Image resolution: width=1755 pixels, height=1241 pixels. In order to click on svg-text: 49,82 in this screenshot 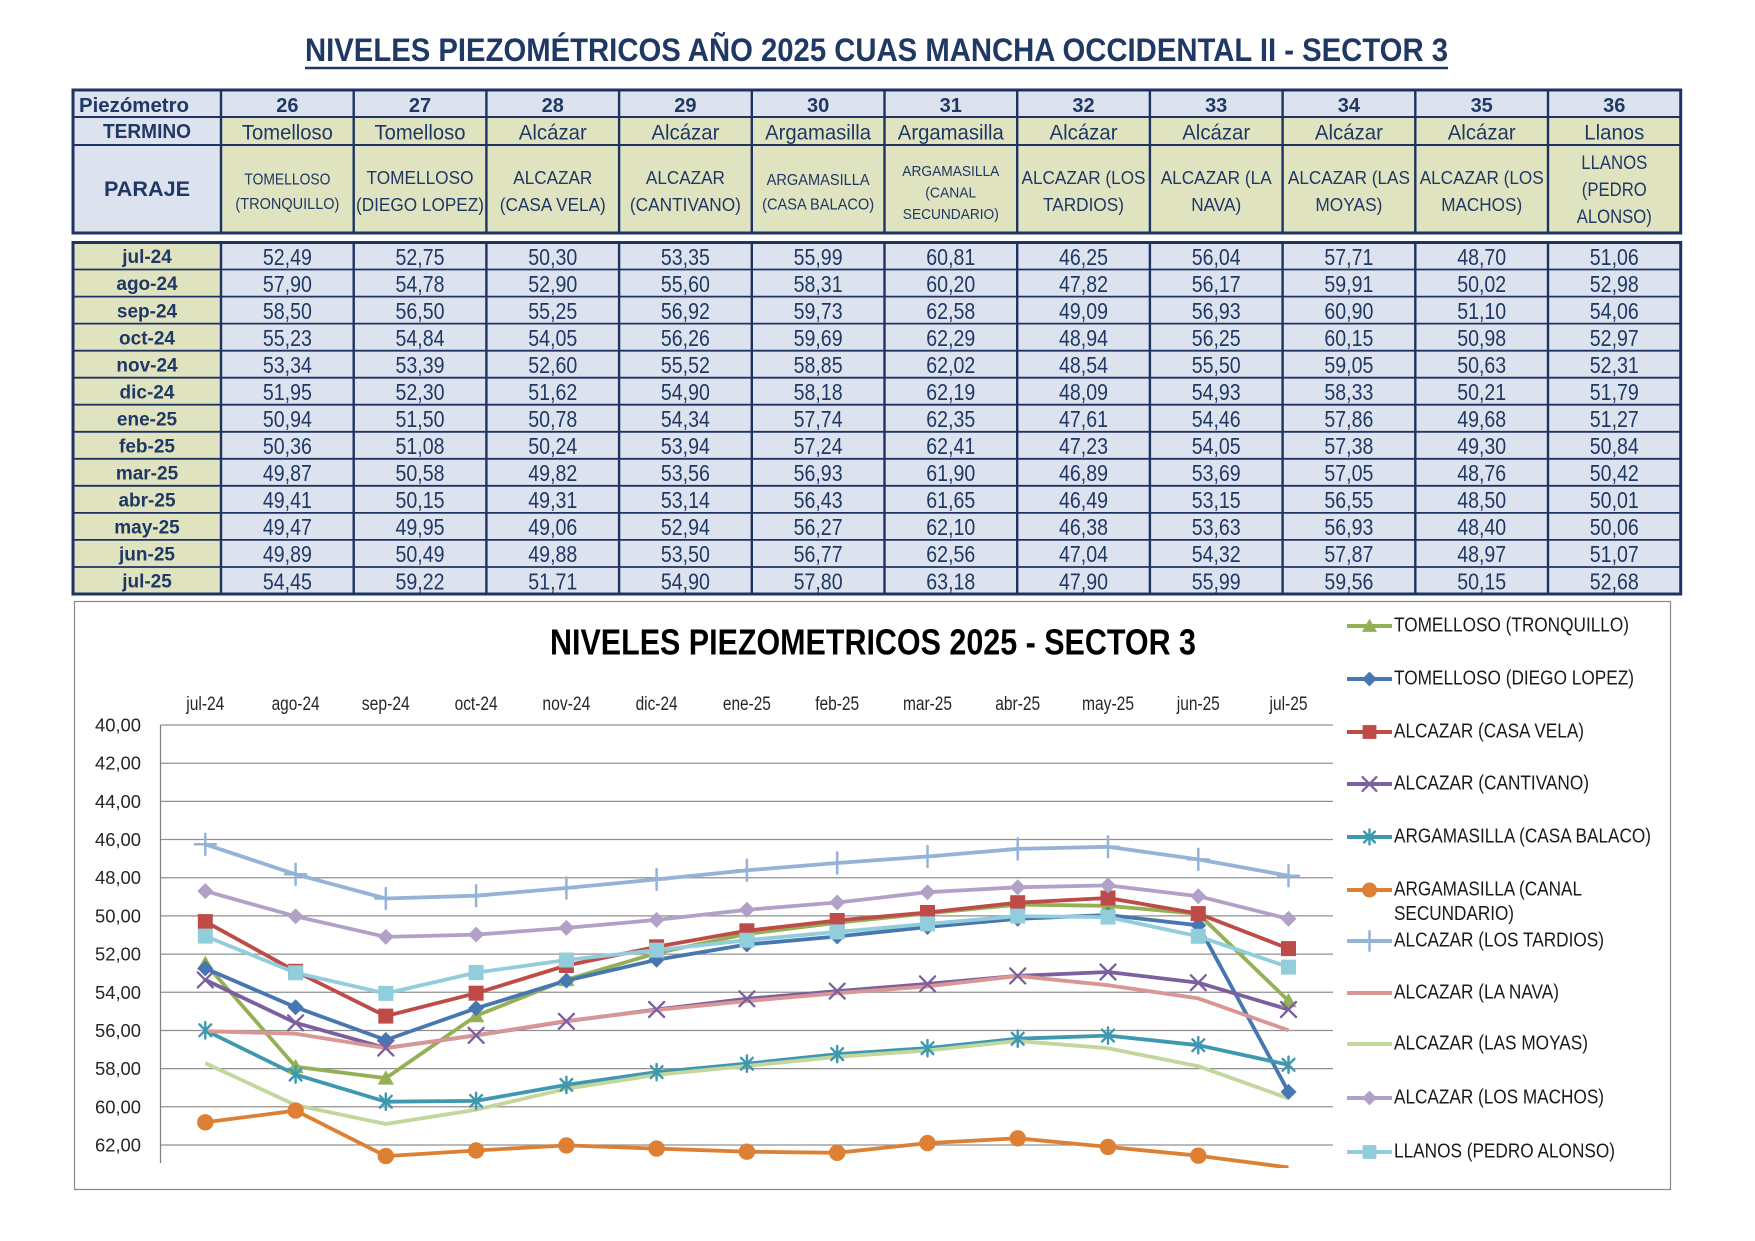, I will do `click(552, 473)`.